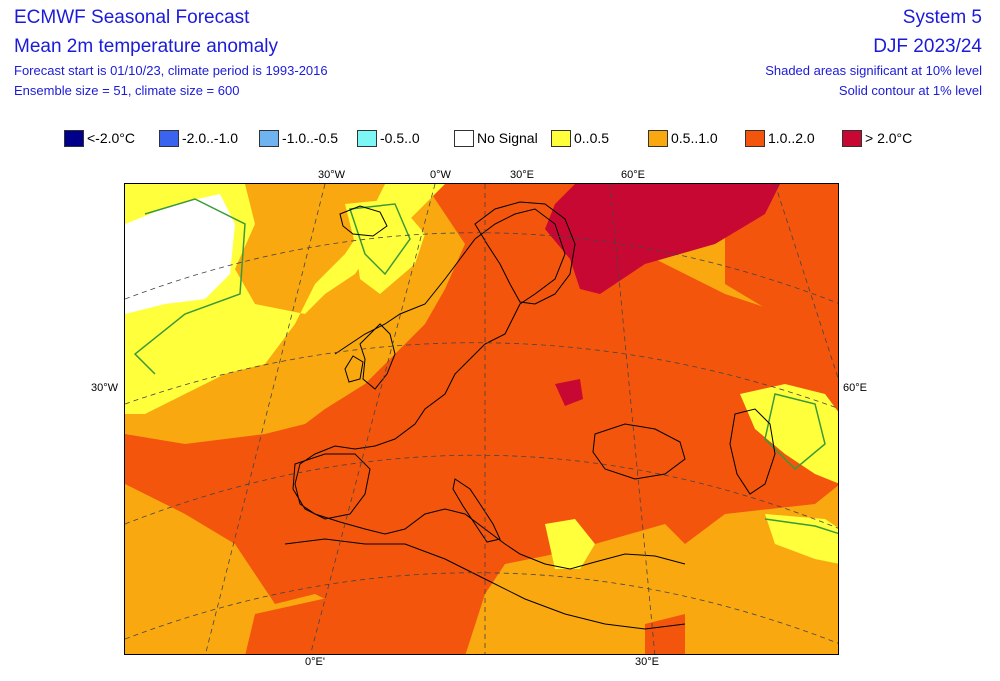 Image resolution: width=1000 pixels, height=681 pixels. I want to click on legend-label: -1.0..-0.5, so click(310, 138).